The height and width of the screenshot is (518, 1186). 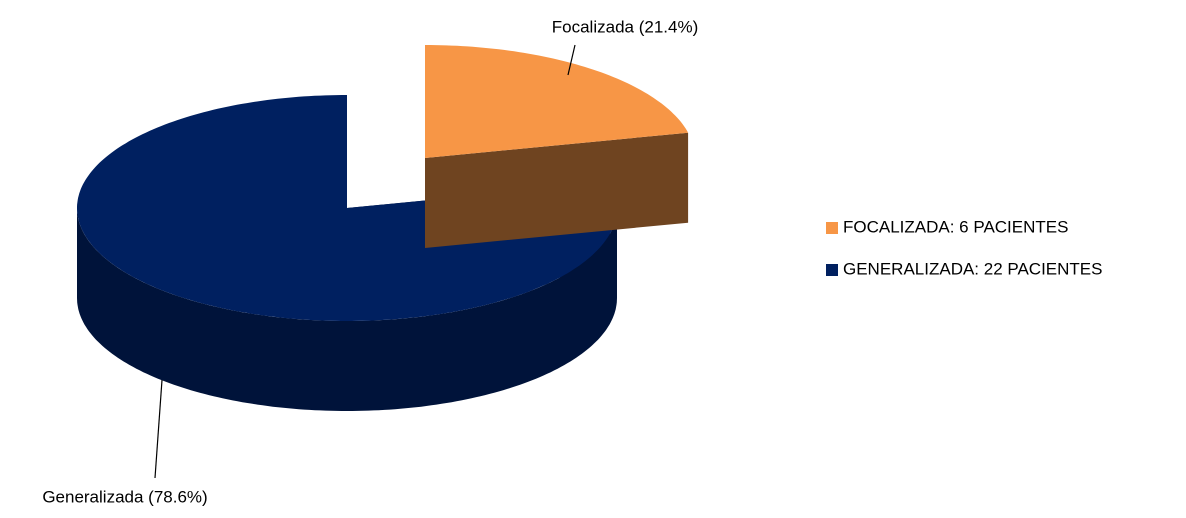 I want to click on data-label: Generalizada (78.6%), so click(x=124, y=496).